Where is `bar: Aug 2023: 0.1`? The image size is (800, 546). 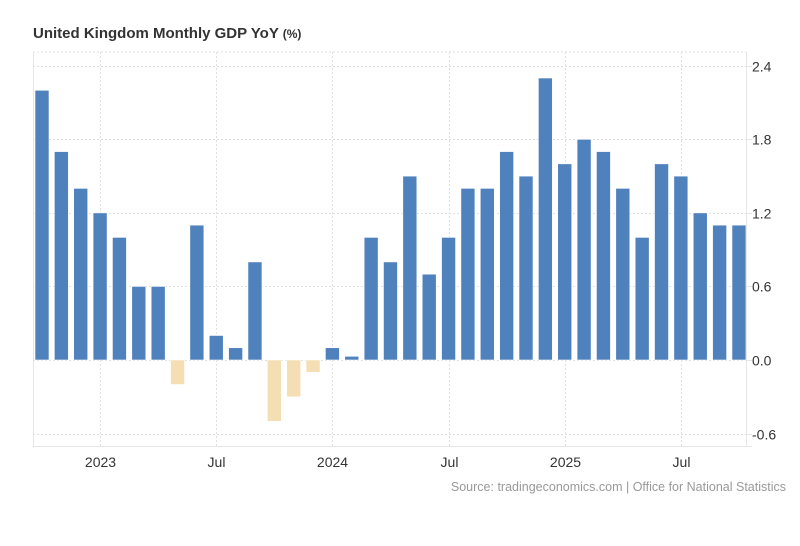 bar: Aug 2023: 0.1 is located at coordinates (235, 354).